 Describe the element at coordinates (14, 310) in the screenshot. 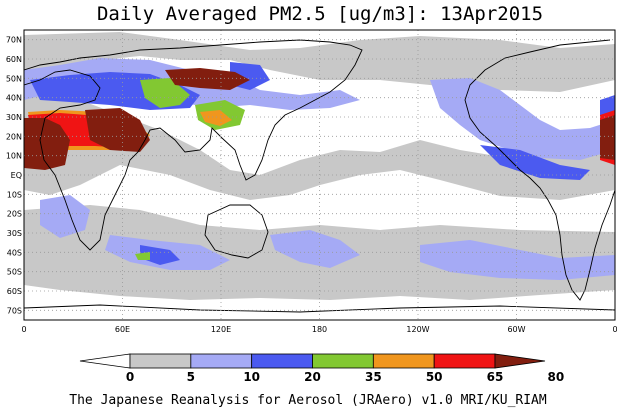

I see `latitude-label: 70S` at that location.